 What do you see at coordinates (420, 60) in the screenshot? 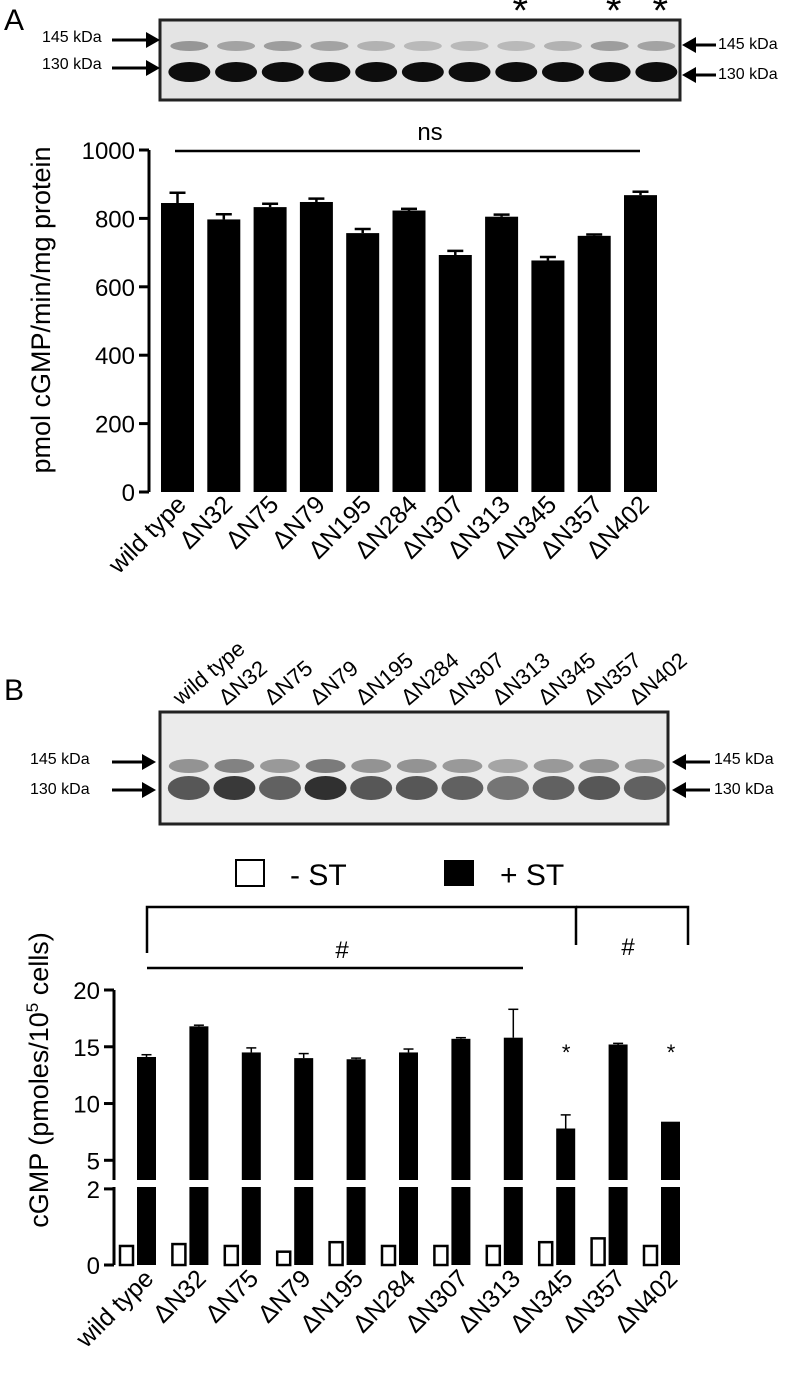
I see `blot-a-frame` at bounding box center [420, 60].